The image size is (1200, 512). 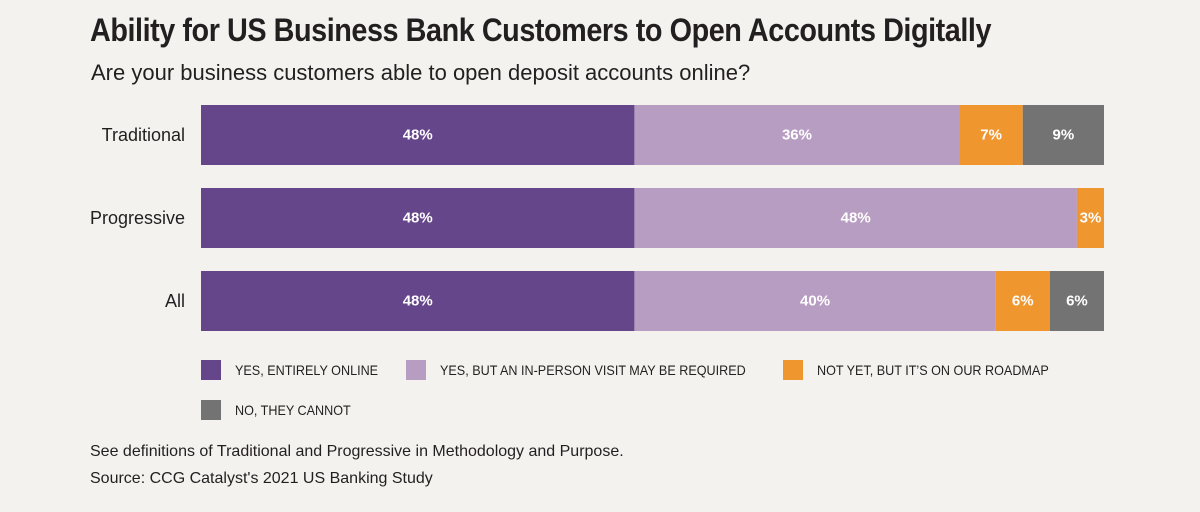 I want to click on legend-label: YES, ENTIRELY ONLINE, so click(x=307, y=370).